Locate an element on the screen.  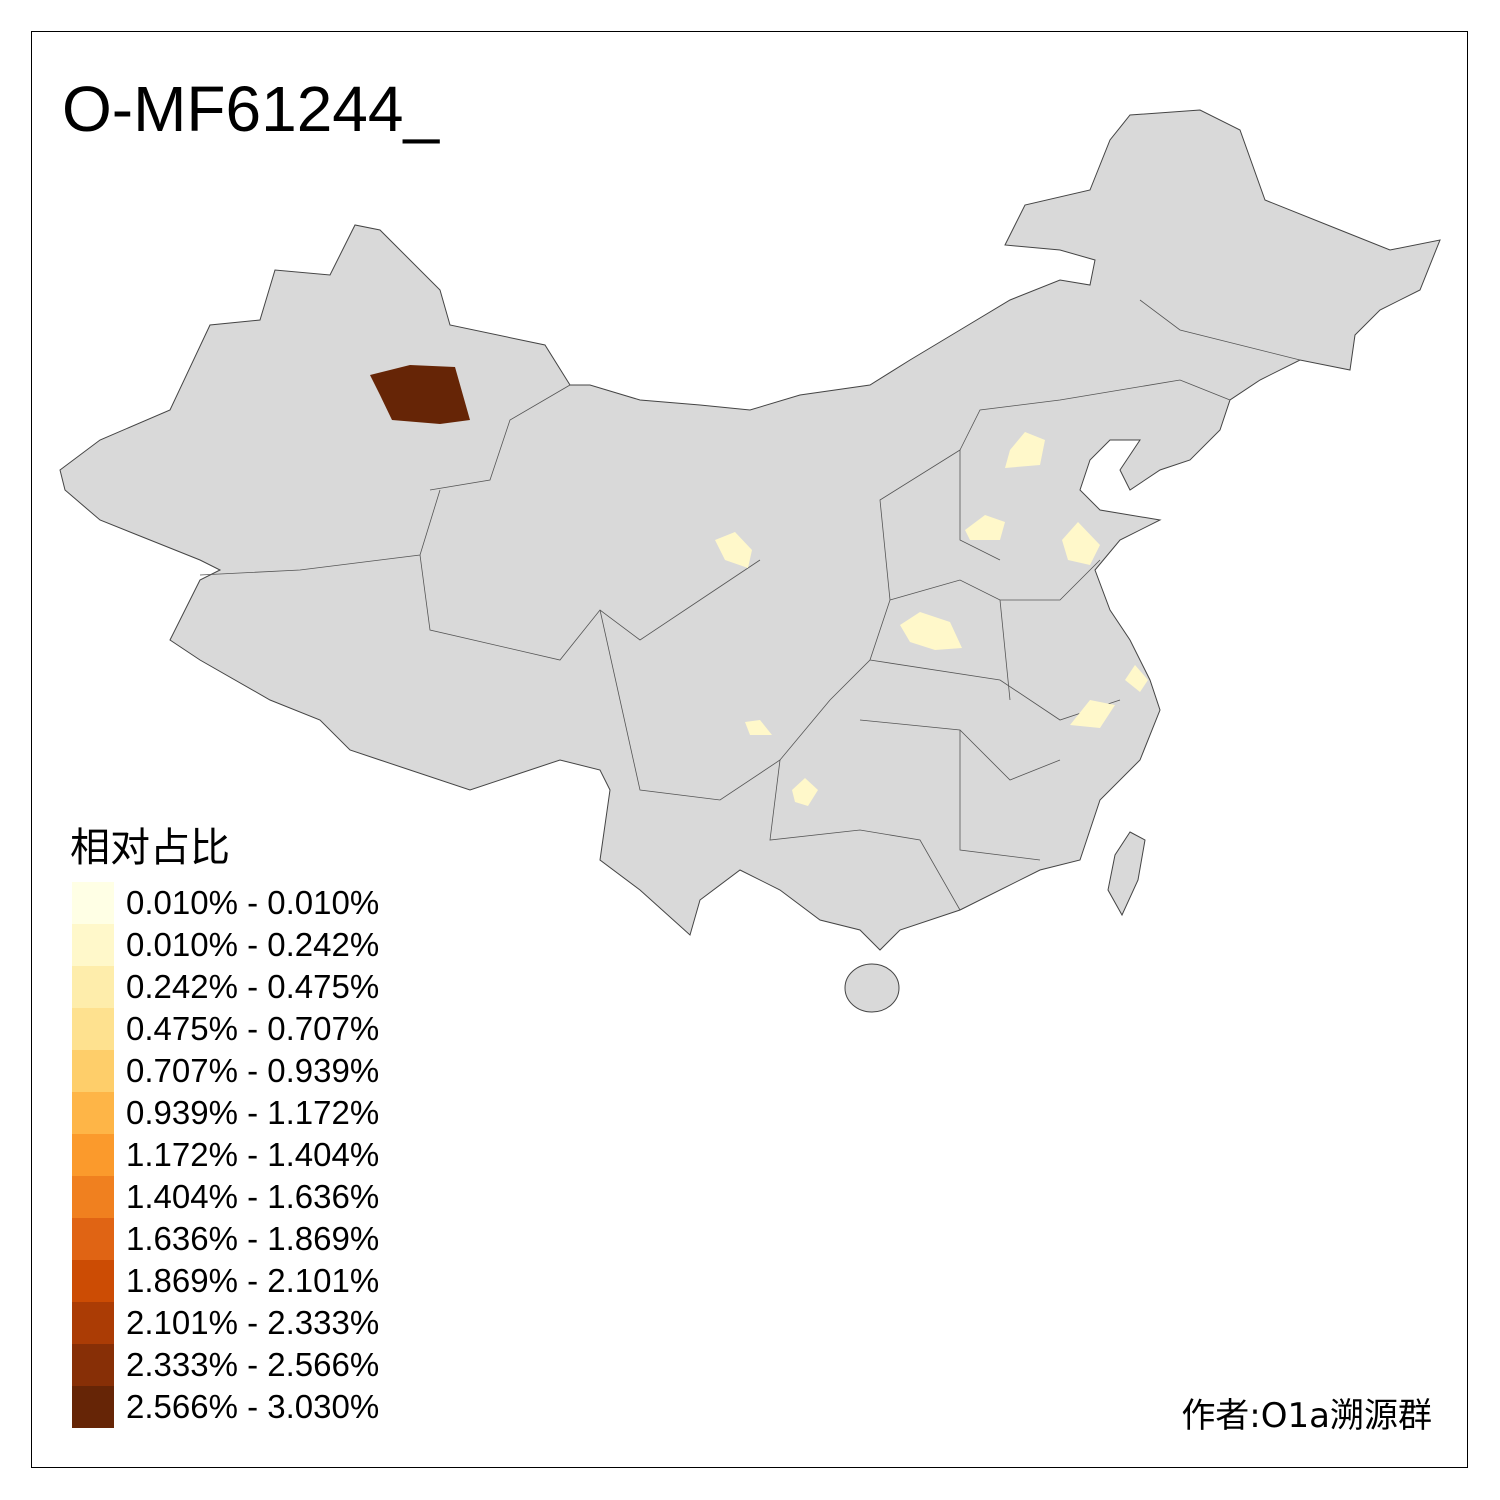
region-highlight-xinjiang is located at coordinates (420, 394).